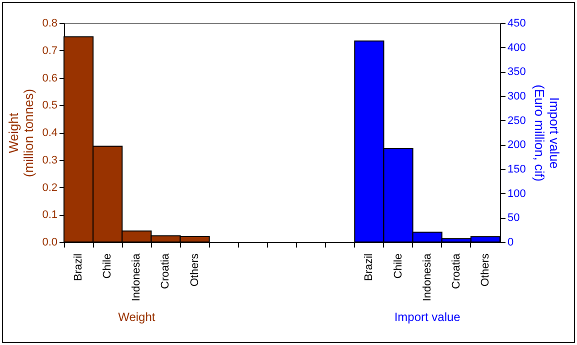 This screenshot has height=345, width=577. What do you see at coordinates (511, 242) in the screenshot?
I see `y2-tick-label: 0` at bounding box center [511, 242].